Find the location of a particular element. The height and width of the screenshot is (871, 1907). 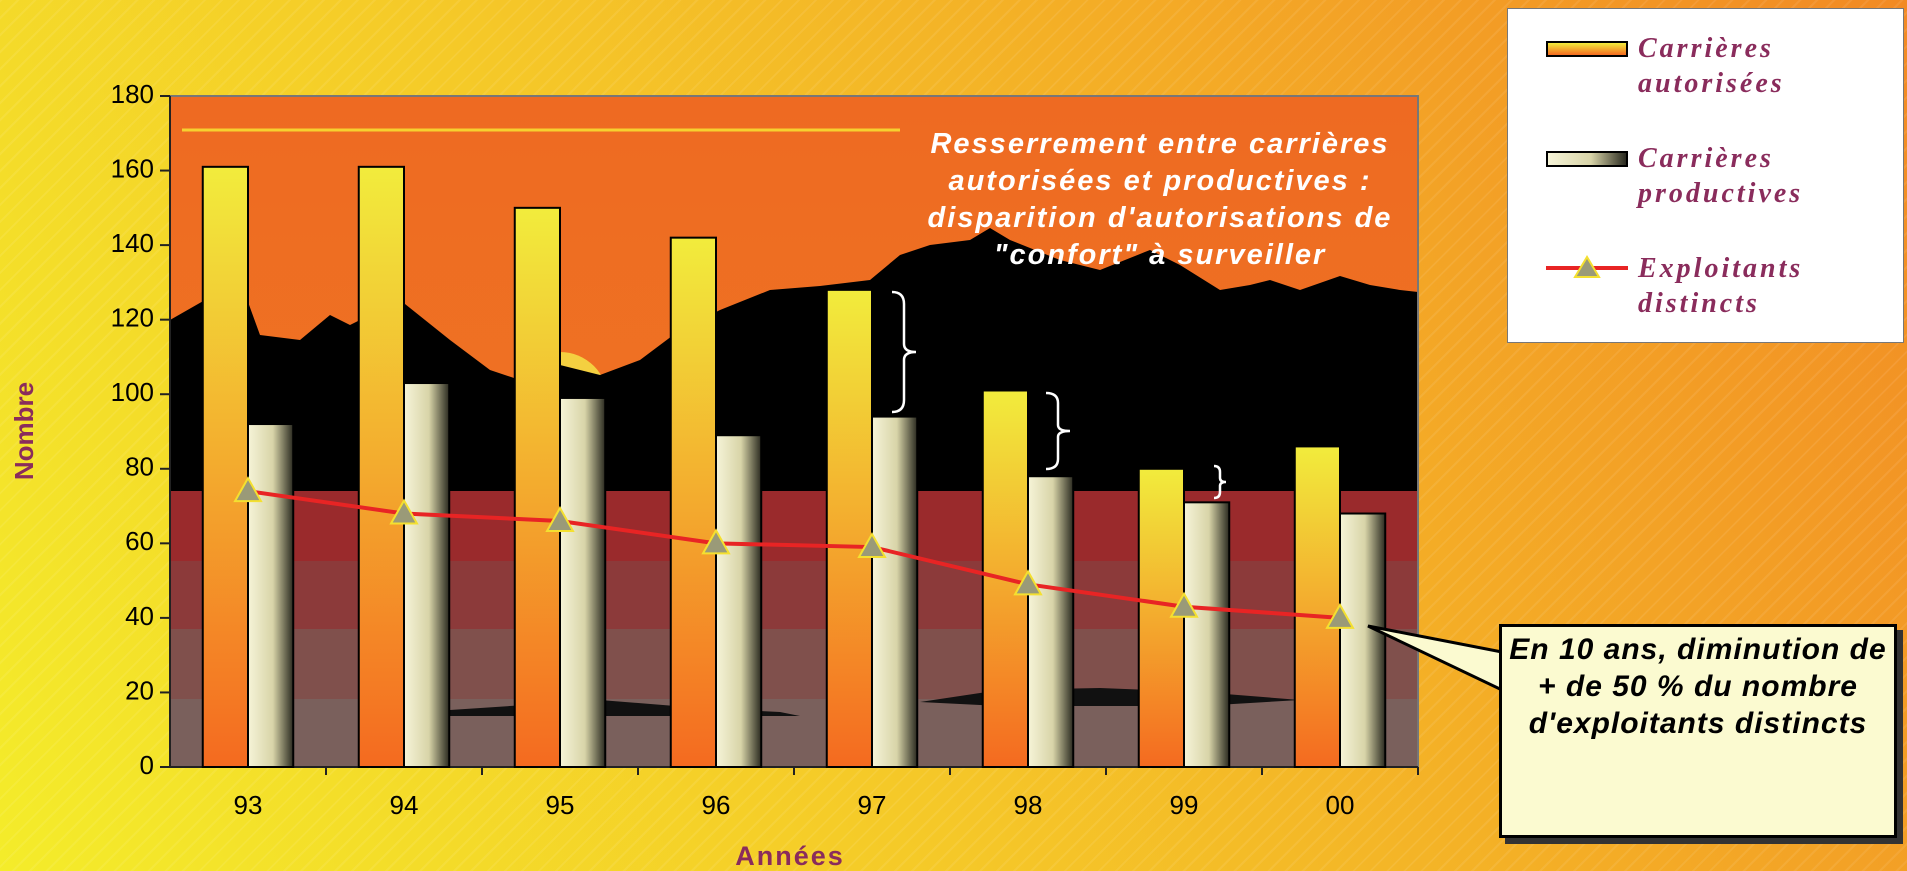

y-tick-label: 140 is located at coordinates (132, 243).